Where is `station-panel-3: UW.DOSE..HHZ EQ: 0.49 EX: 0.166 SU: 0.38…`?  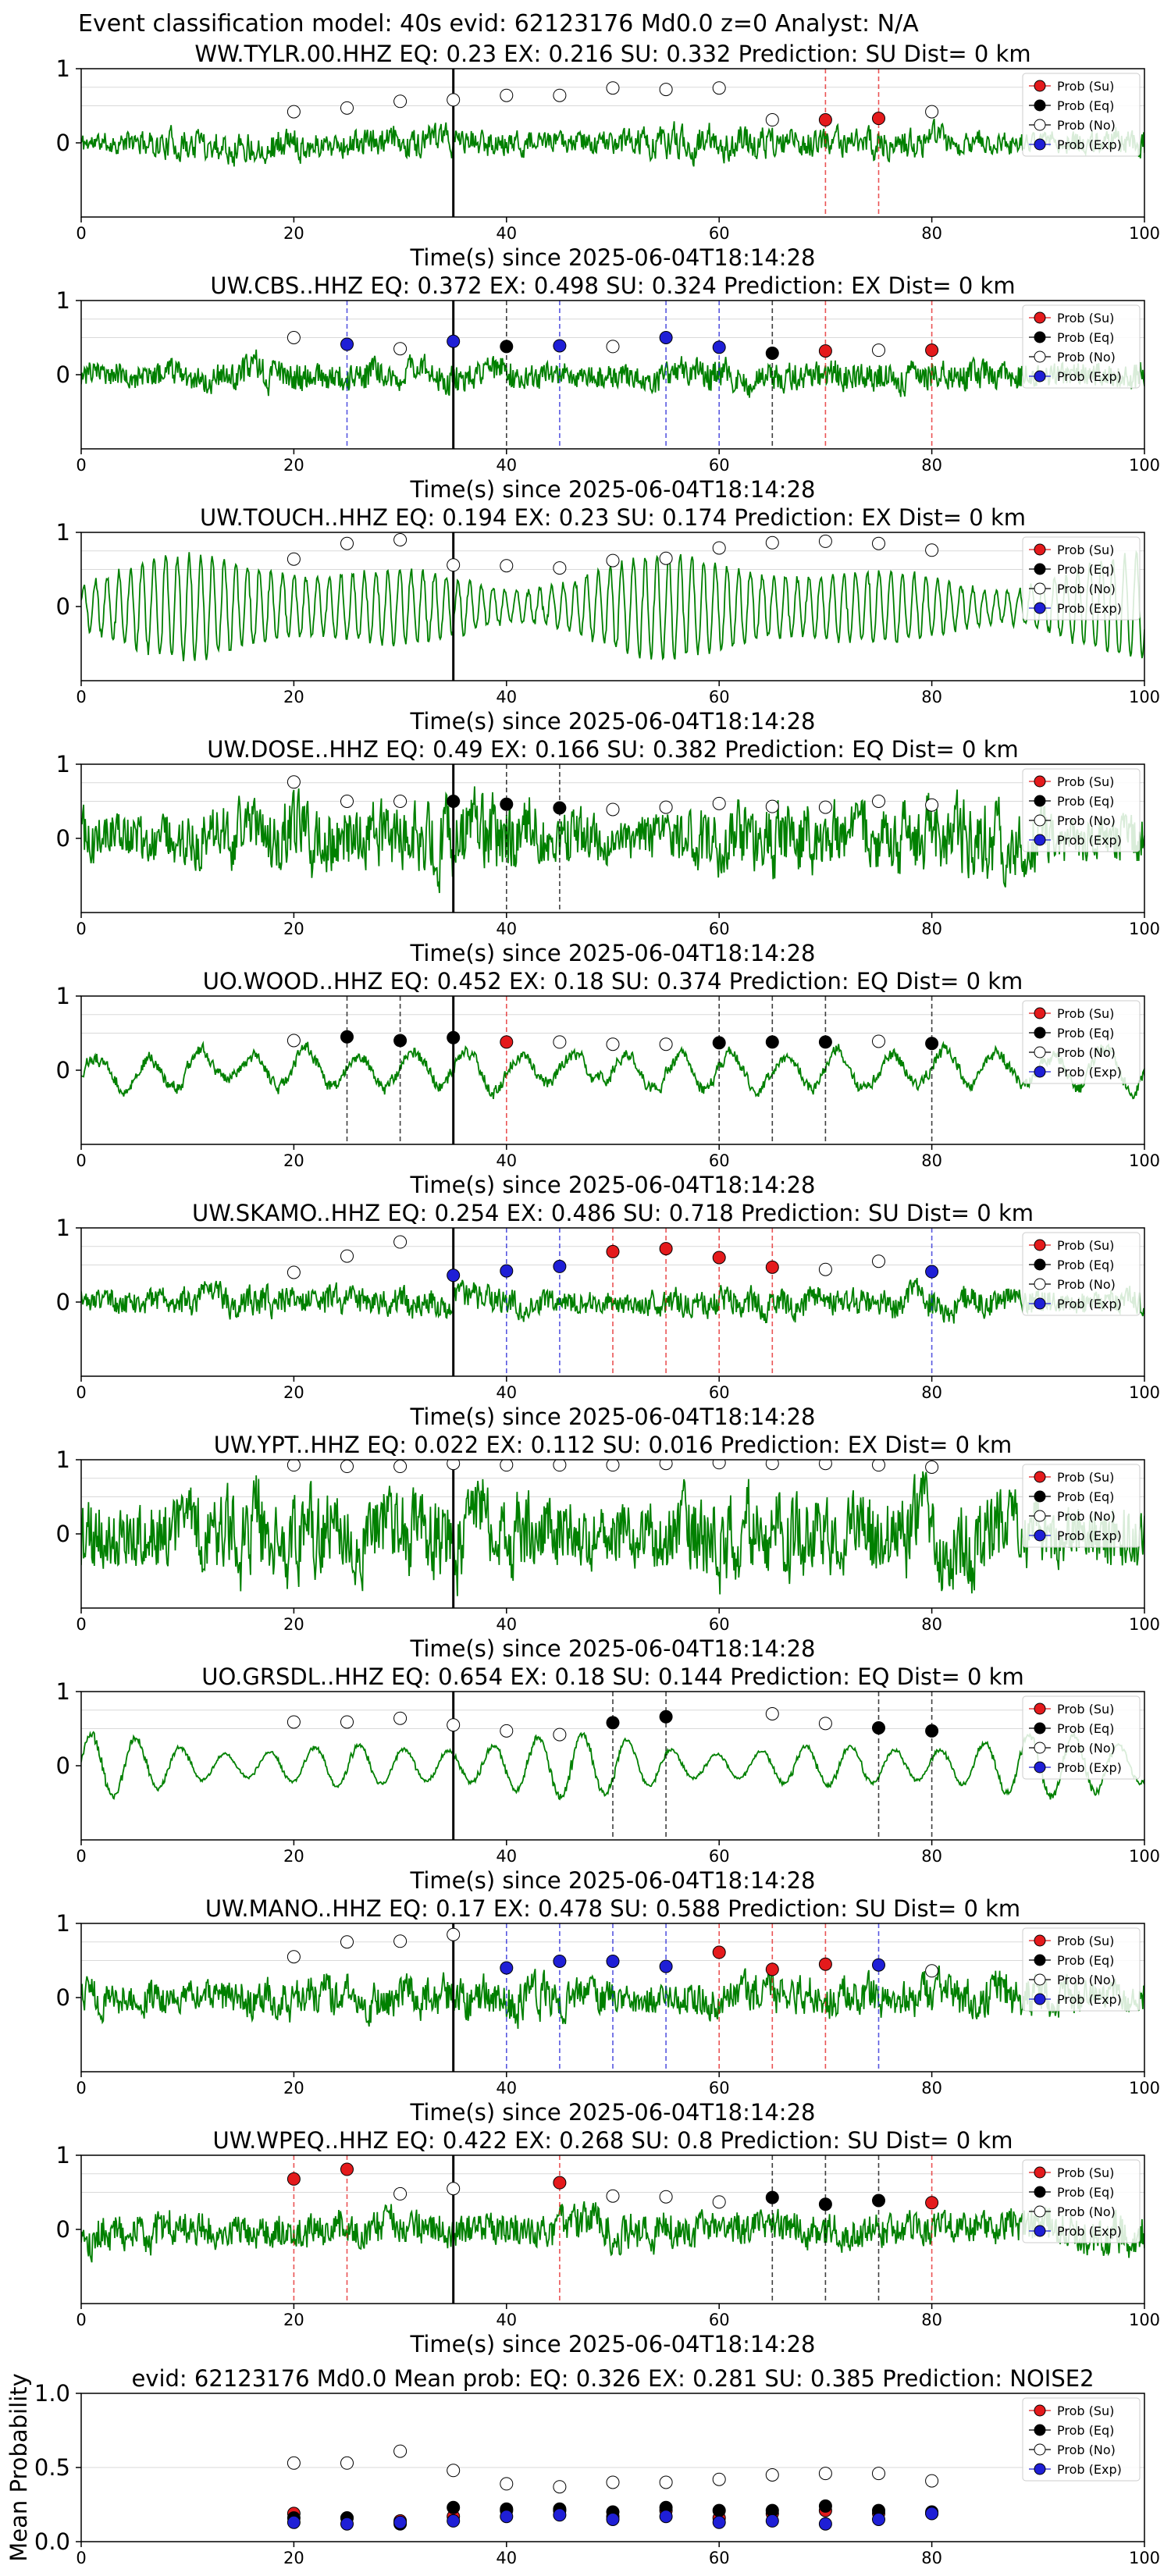 station-panel-3: UW.DOSE..HHZ EQ: 0.49 EX: 0.166 SU: 0.38… is located at coordinates (608, 851).